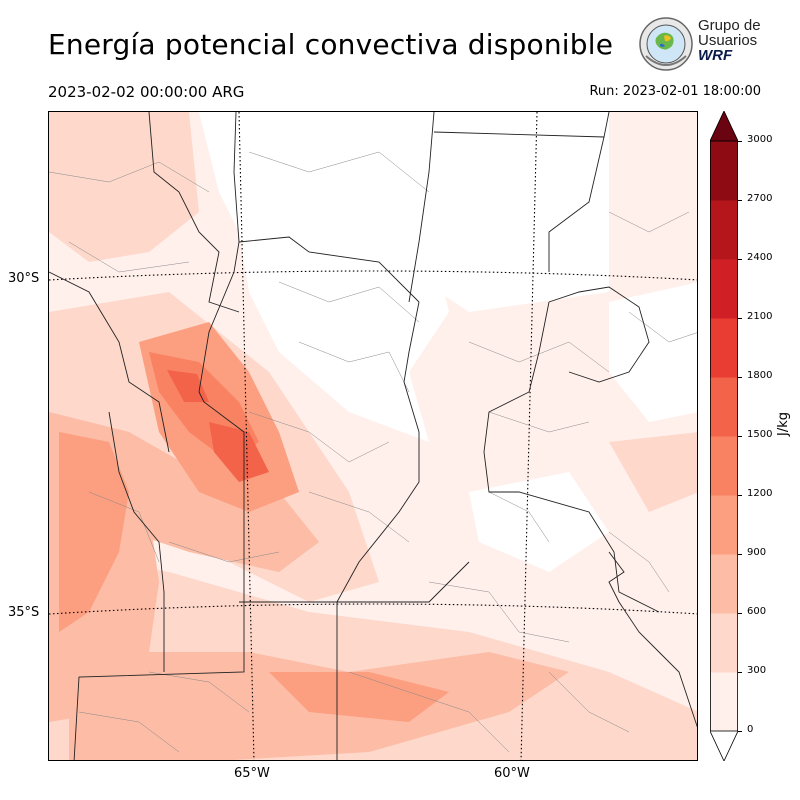 This screenshot has height=800, width=800. What do you see at coordinates (539, 522) in the screenshot?
I see `low-cape-area-center` at bounding box center [539, 522].